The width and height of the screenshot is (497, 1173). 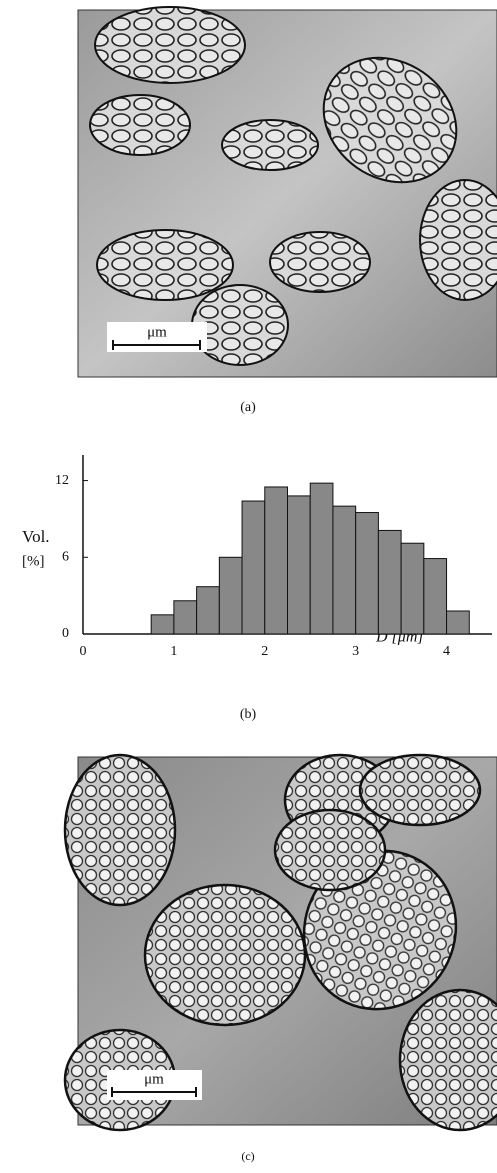 What do you see at coordinates (248, 714) in the screenshot?
I see `caption: (b)` at bounding box center [248, 714].